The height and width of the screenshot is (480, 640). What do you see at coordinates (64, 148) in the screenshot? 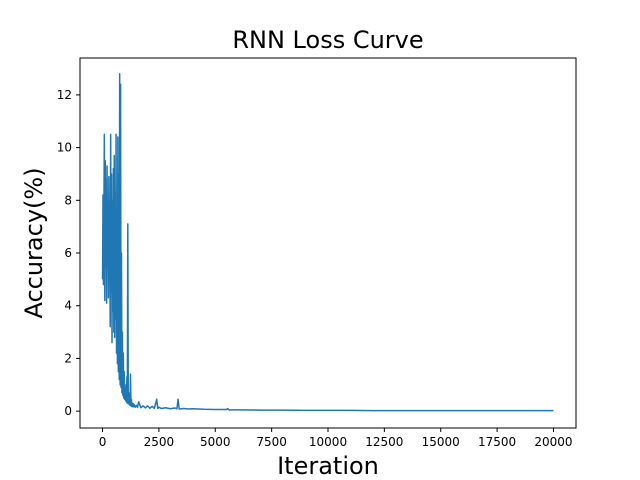
I see `y-tick-label: 10` at bounding box center [64, 148].